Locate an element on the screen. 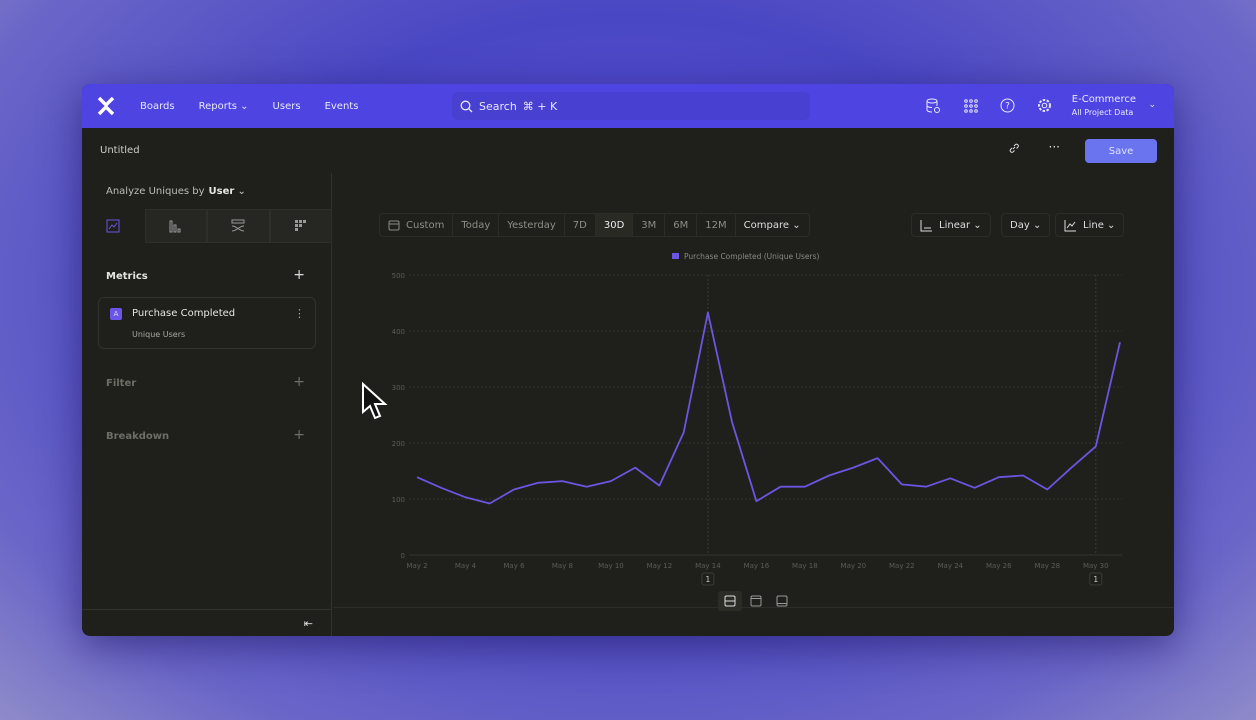 This screenshot has width=1256, height=720. tab-flows is located at coordinates (238, 226).